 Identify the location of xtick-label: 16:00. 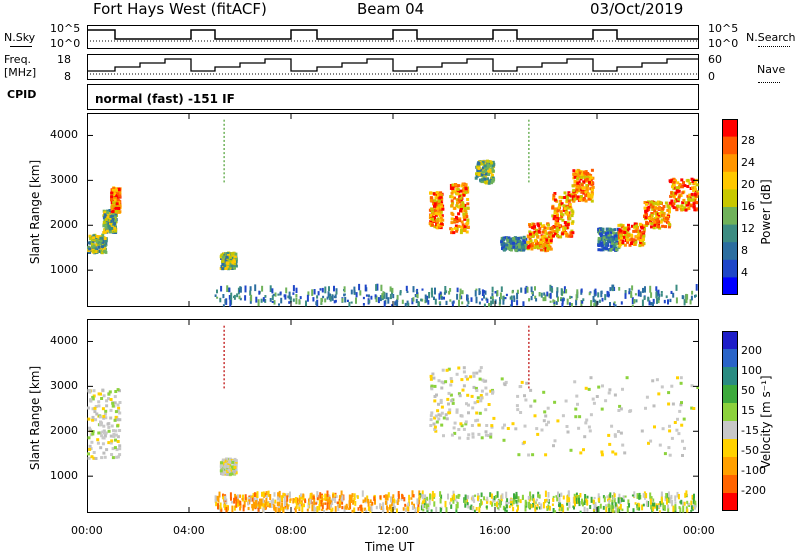
(495, 530).